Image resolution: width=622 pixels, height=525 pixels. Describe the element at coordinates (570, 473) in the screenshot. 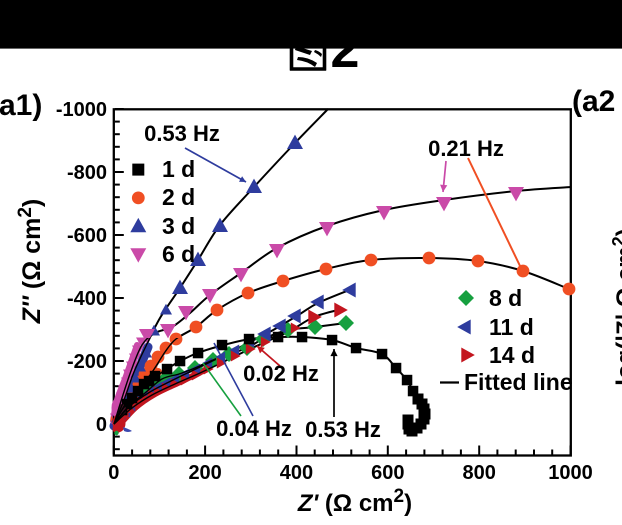

I see `svg-text: 1000` at that location.